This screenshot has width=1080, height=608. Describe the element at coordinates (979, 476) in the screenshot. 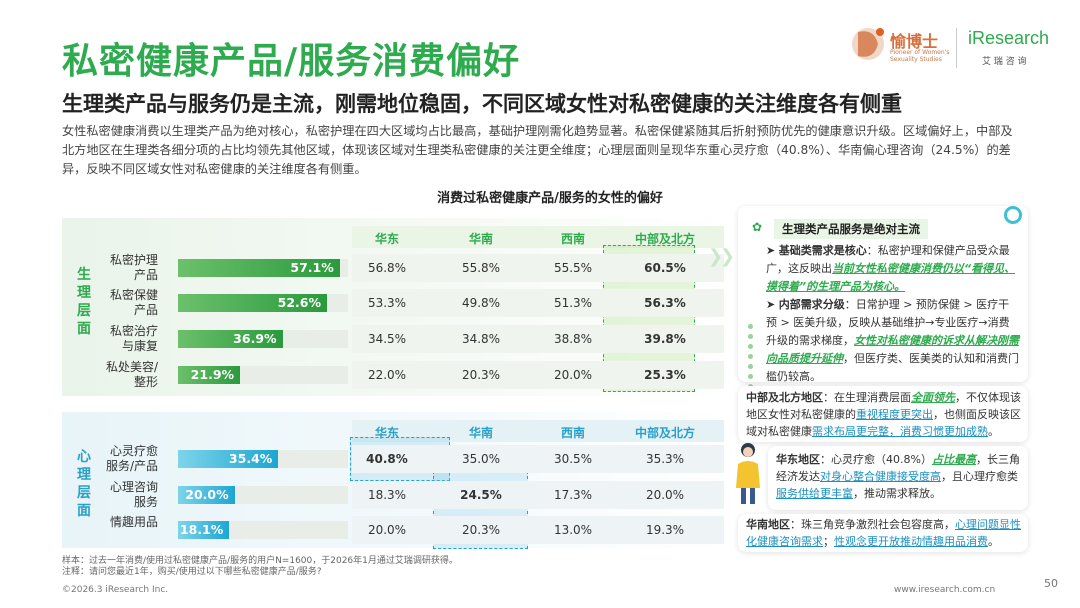

I see `insight-card3-c: ，且心理疗愈类` at that location.